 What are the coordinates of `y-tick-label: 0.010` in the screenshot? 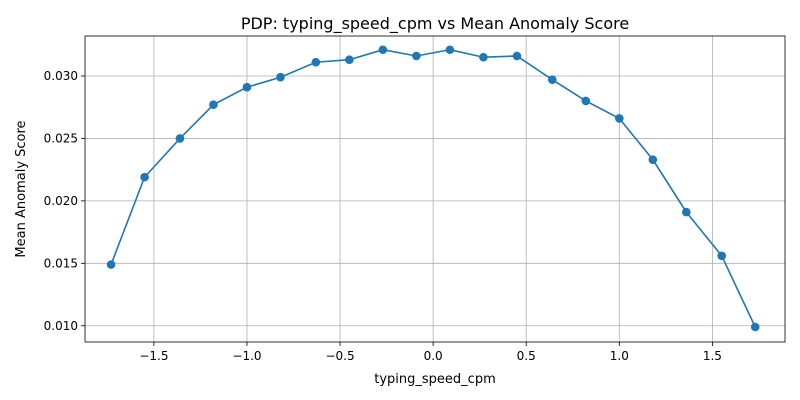 It's located at (61, 326).